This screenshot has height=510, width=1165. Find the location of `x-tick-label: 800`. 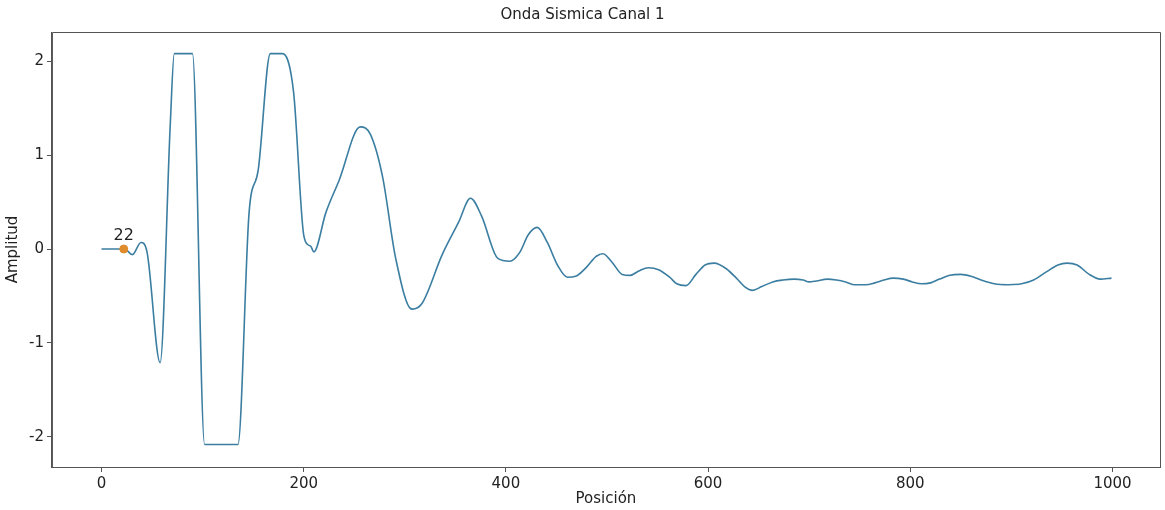

x-tick-label: 800 is located at coordinates (910, 482).